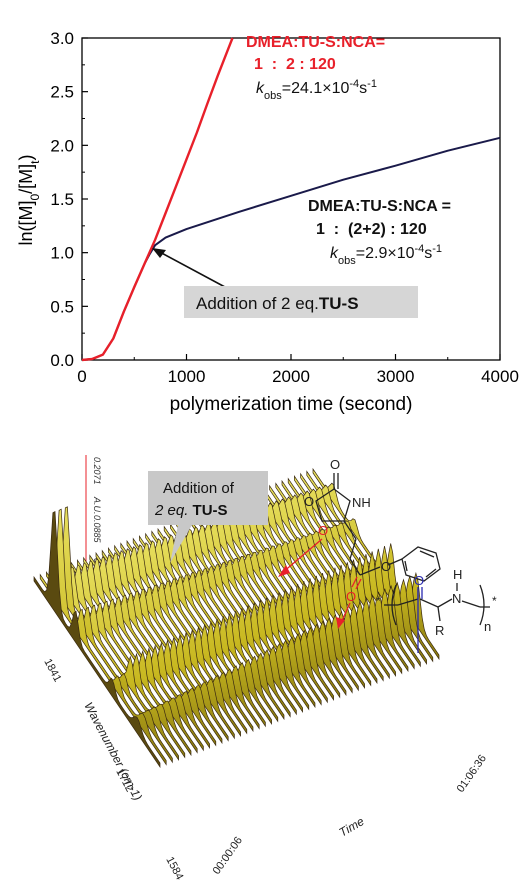 The height and width of the screenshot is (884, 523). I want to click on time-tick-start: 00:00:06, so click(228, 856).